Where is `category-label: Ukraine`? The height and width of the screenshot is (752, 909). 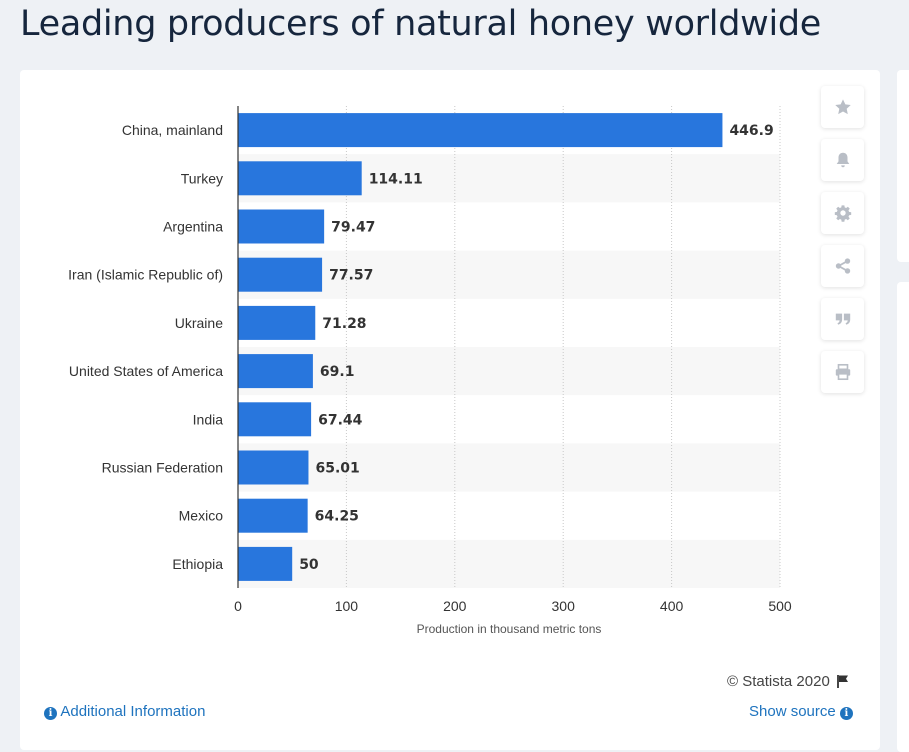
category-label: Ukraine is located at coordinates (199, 323).